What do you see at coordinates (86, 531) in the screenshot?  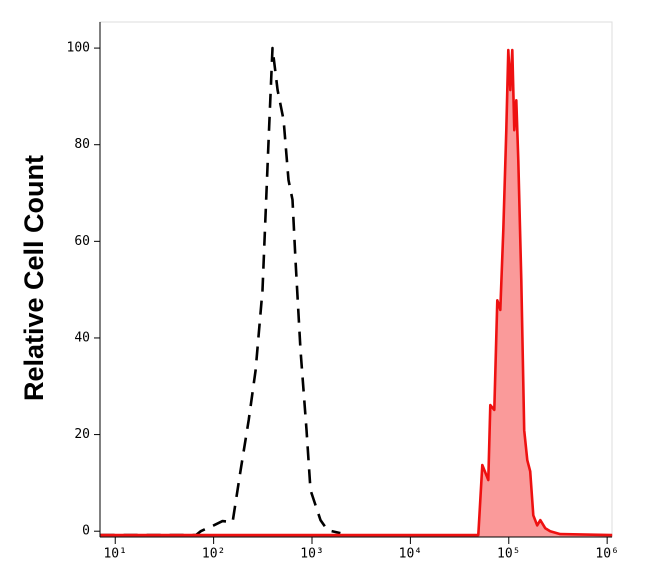 I see `y-tick-label: 0` at bounding box center [86, 531].